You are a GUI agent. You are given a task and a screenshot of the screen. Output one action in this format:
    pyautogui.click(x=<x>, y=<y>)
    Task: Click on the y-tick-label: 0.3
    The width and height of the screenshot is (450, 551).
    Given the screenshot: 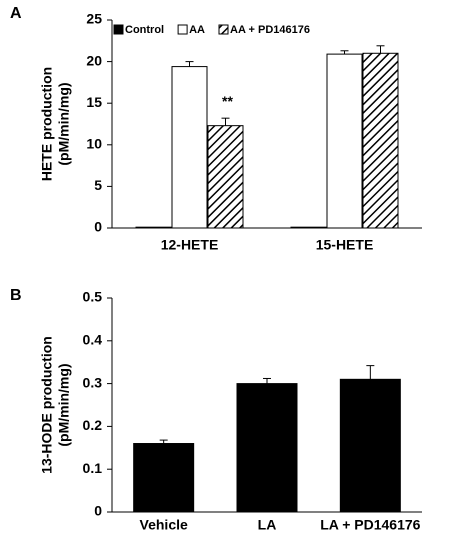 What is the action you would take?
    pyautogui.click(x=93, y=382)
    